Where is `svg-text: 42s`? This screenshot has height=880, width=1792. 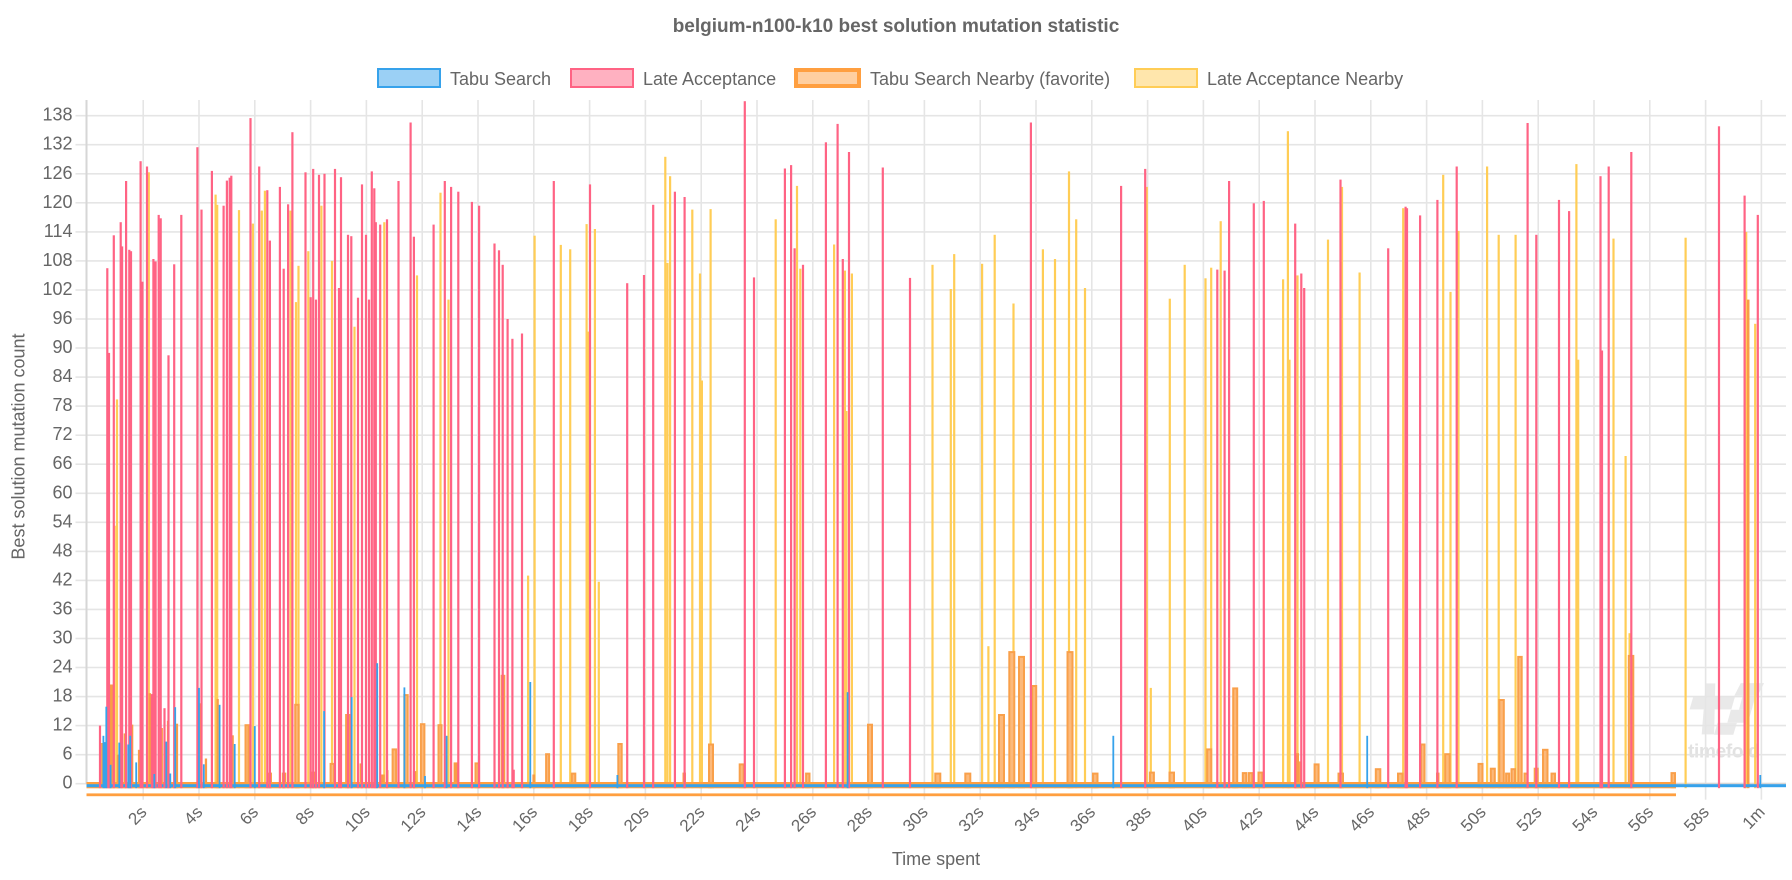 svg-text: 42s is located at coordinates (1250, 819).